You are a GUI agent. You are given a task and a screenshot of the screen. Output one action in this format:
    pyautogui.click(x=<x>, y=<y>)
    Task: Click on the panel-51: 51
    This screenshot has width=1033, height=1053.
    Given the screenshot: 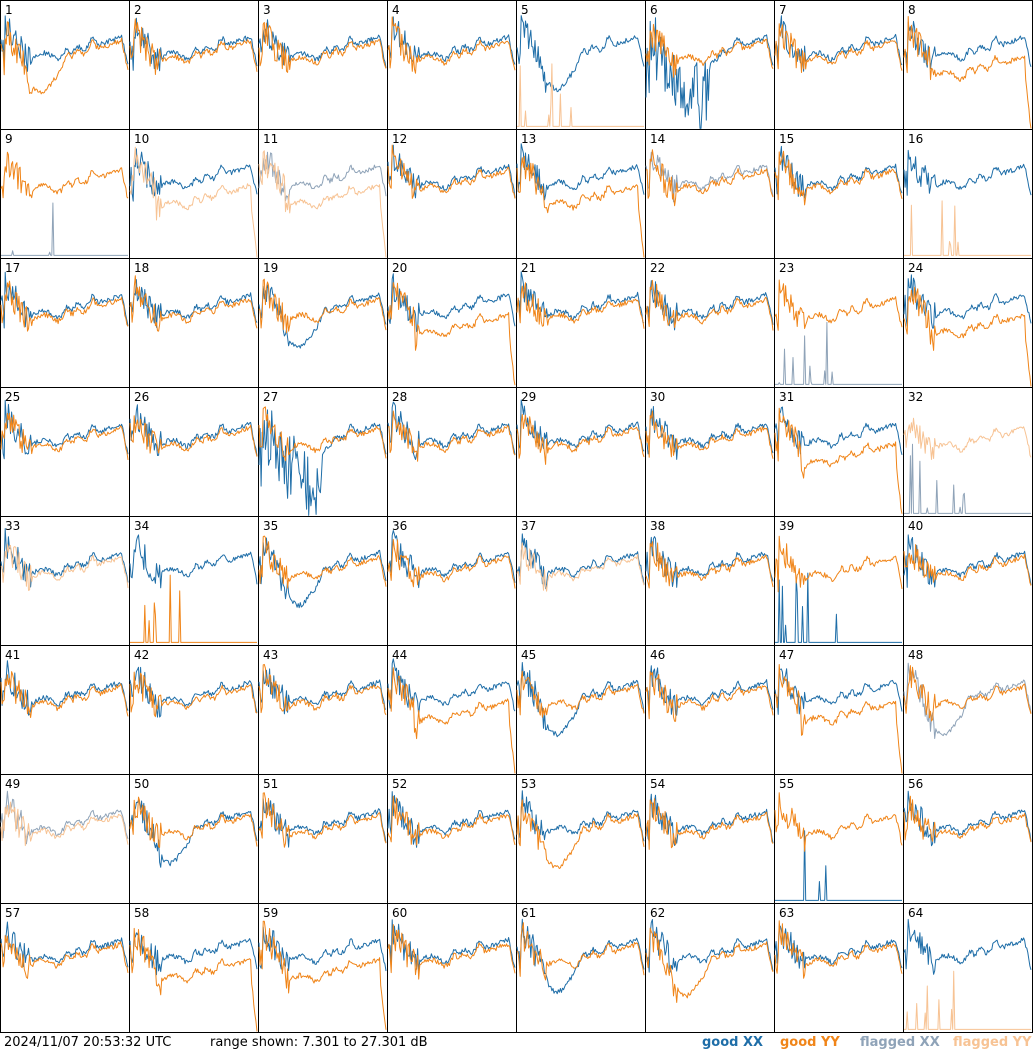 What is the action you would take?
    pyautogui.click(x=323, y=839)
    